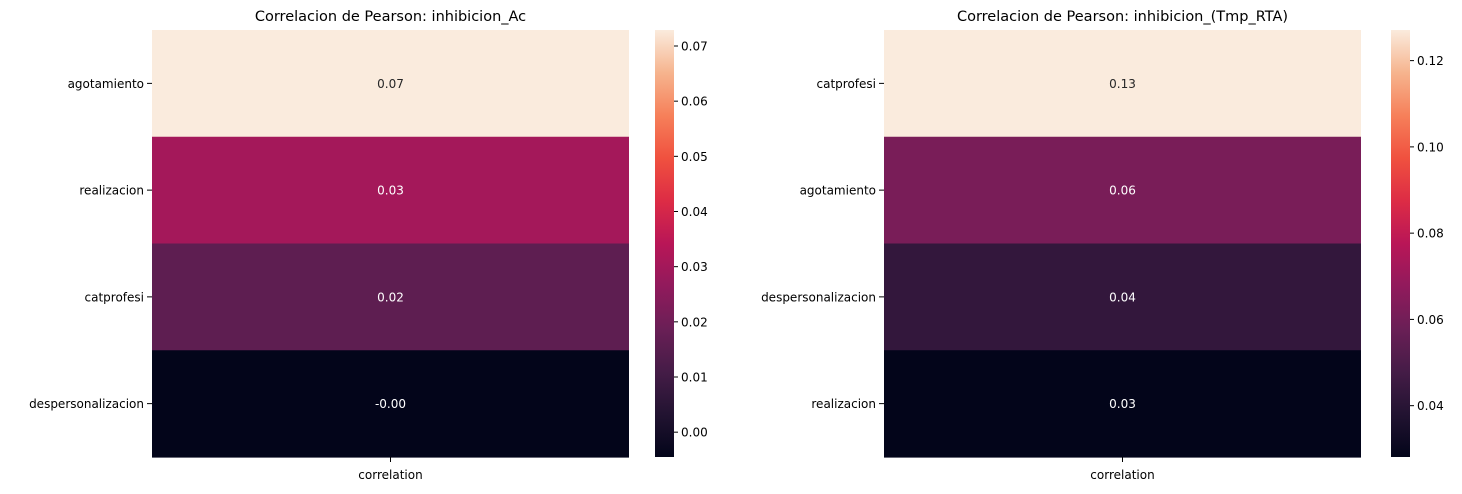 The image size is (1462, 494). I want to click on cell-value-label: 0.02, so click(390, 297).